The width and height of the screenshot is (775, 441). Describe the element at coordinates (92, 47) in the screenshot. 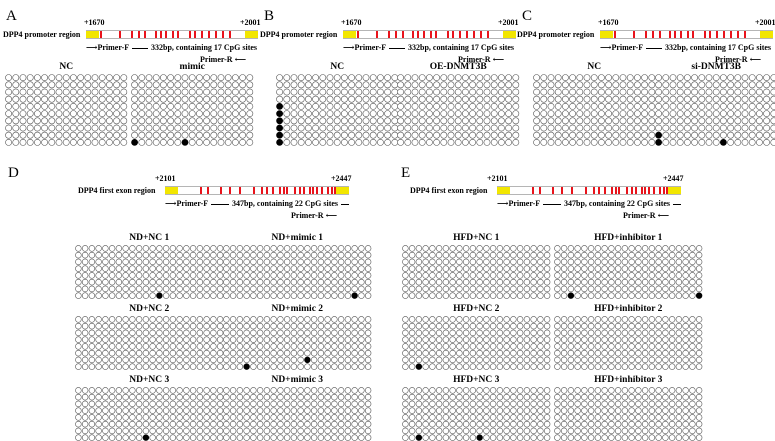

I see `right-arrow-icon: ⟶` at that location.